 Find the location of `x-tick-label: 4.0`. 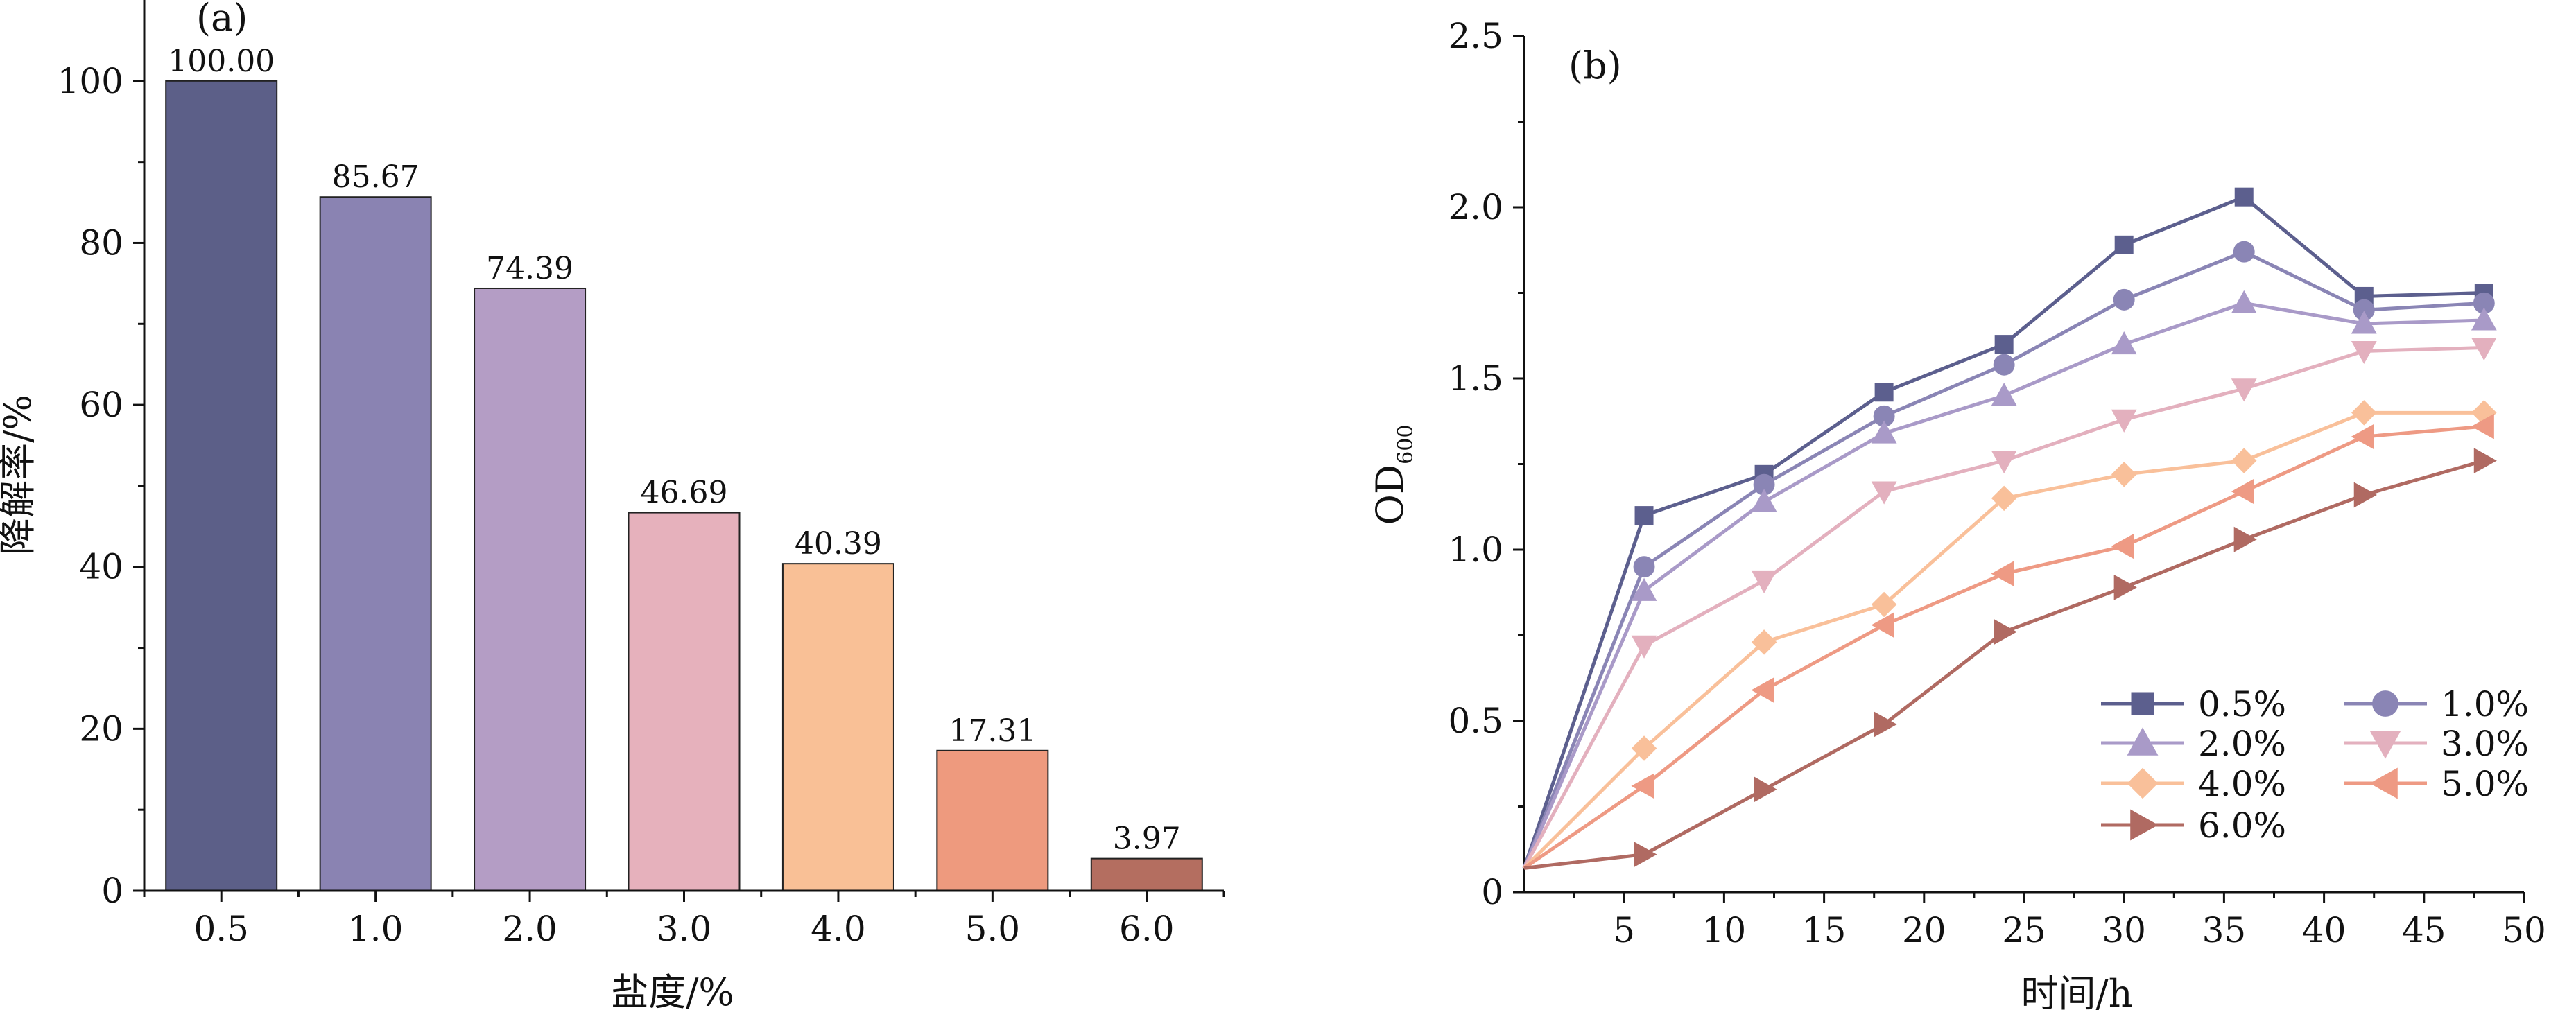

x-tick-label: 4.0 is located at coordinates (838, 929).